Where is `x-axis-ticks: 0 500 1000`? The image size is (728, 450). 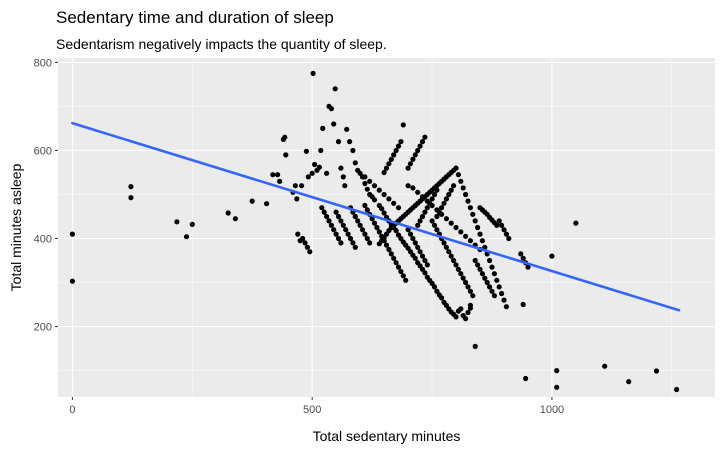
x-axis-ticks: 0 500 1000 is located at coordinates (316, 406).